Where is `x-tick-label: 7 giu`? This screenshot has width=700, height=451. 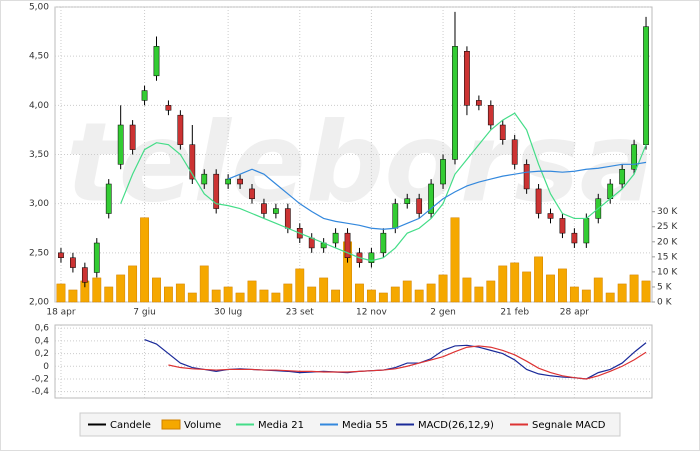
x-tick-label: 7 giu is located at coordinates (144, 313).